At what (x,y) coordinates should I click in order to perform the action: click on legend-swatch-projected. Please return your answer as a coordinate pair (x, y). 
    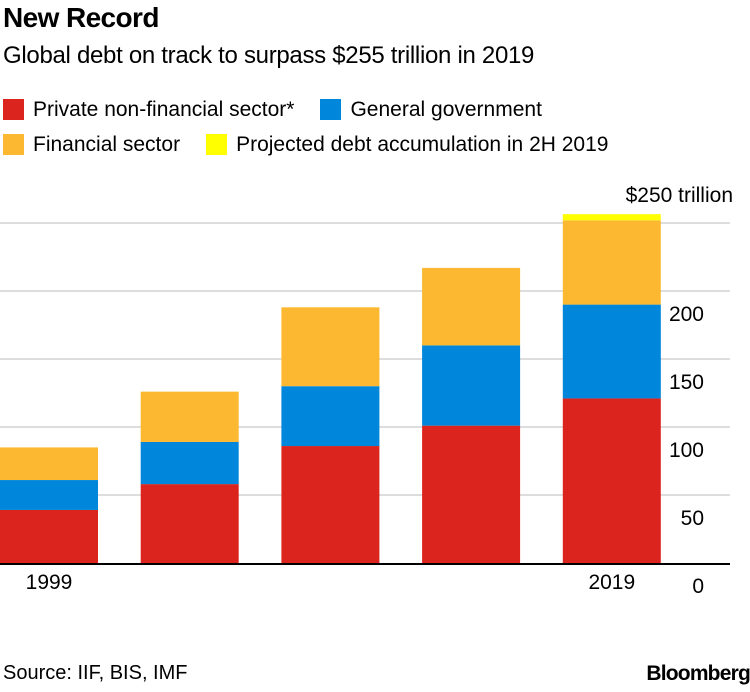
    Looking at the image, I should click on (217, 144).